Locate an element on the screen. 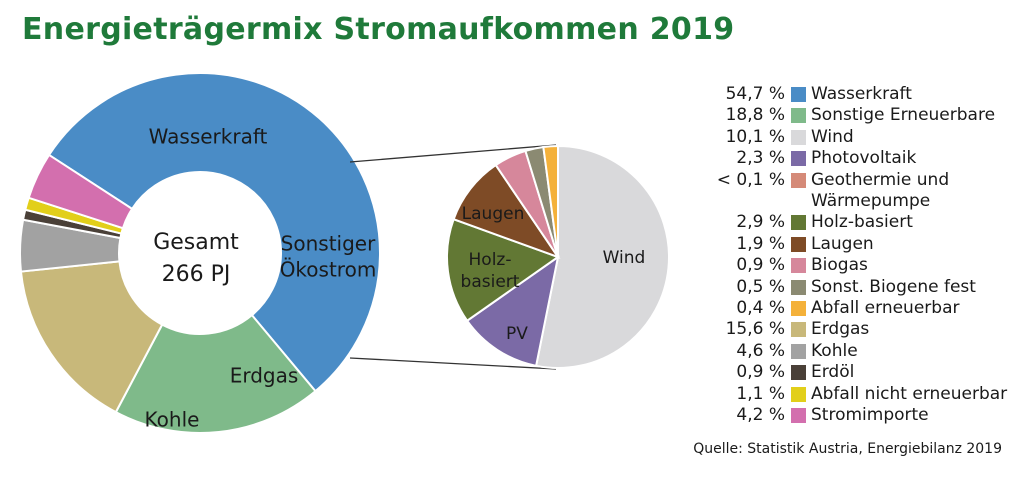  legend-item: 10,1 % Wind is located at coordinates (828, 137).